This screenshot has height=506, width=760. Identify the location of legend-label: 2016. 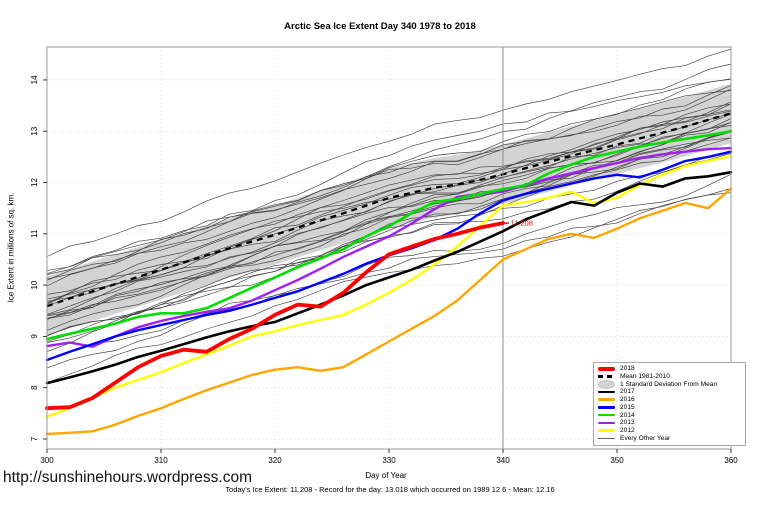
(627, 400).